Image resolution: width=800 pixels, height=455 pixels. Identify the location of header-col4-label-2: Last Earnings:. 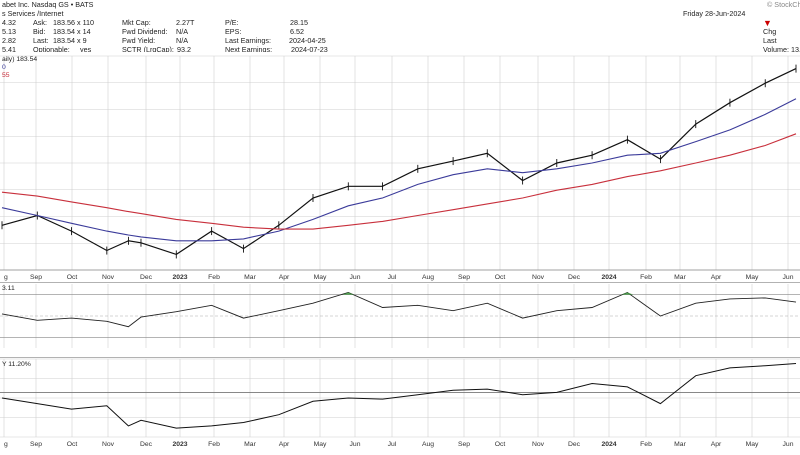
(248, 40).